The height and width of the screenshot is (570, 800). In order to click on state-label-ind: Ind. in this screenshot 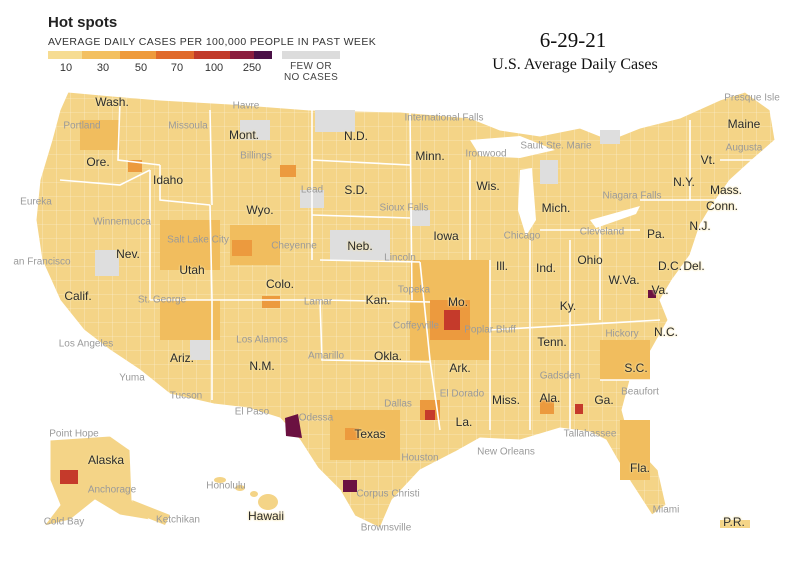, I will do `click(546, 268)`.